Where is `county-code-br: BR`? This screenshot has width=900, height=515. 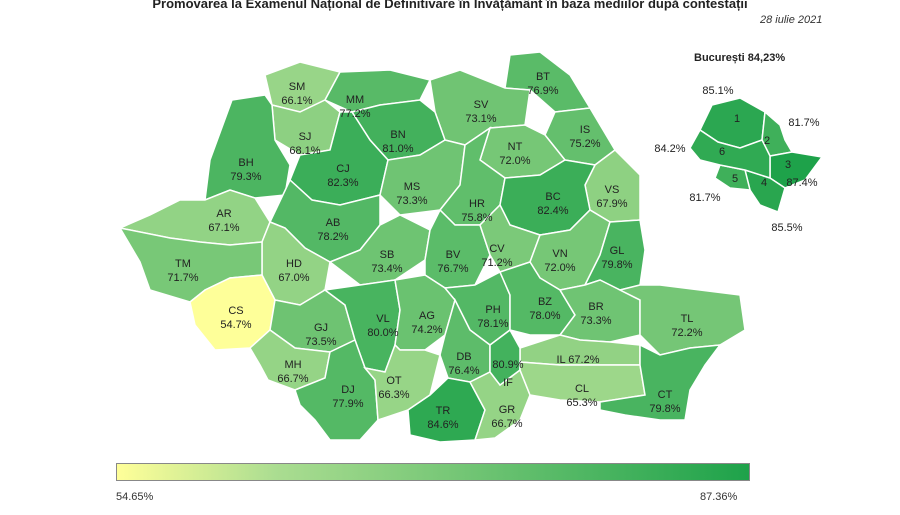
county-code-br: BR is located at coordinates (595, 307).